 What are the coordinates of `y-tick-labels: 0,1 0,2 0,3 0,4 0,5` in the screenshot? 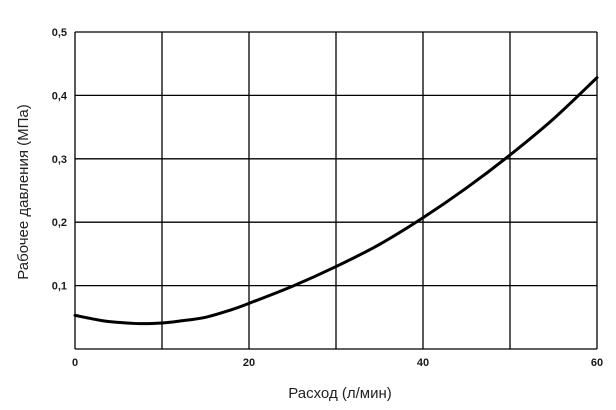 It's located at (60, 160).